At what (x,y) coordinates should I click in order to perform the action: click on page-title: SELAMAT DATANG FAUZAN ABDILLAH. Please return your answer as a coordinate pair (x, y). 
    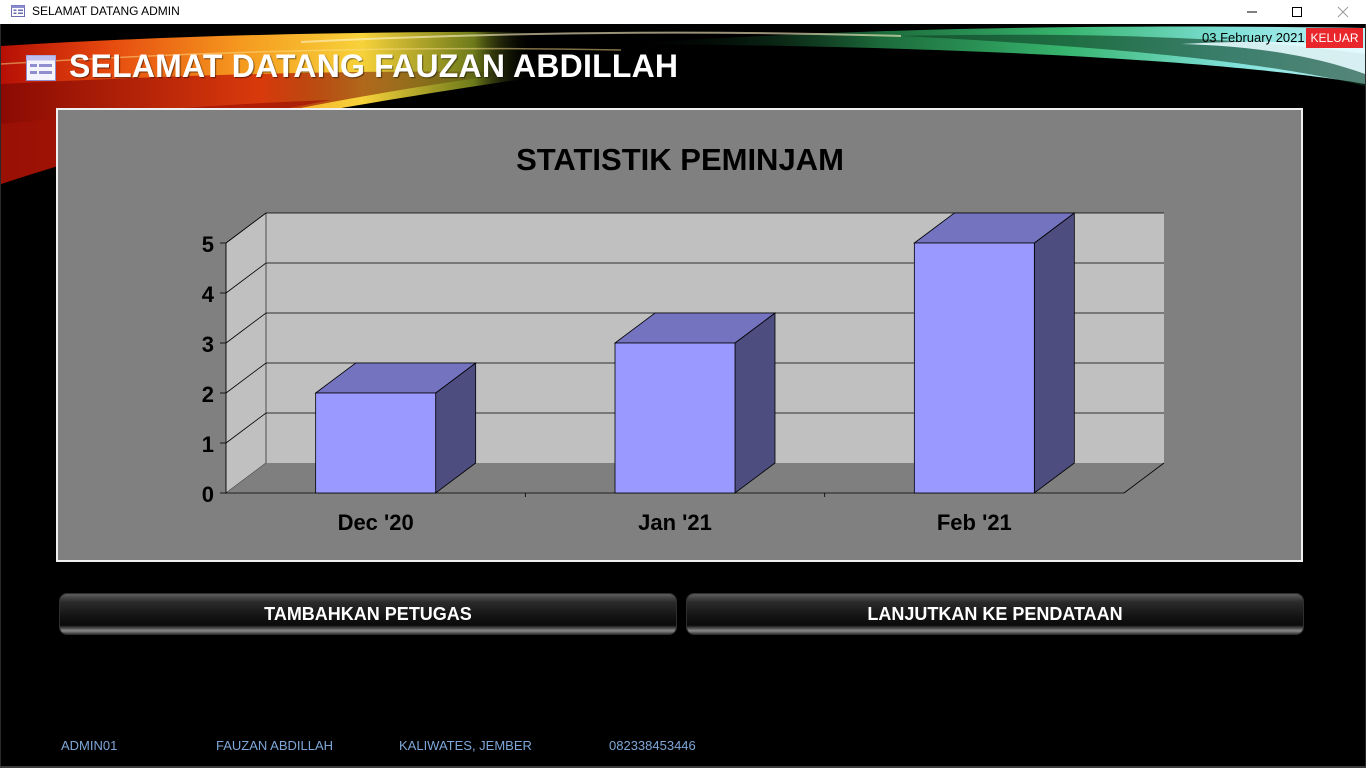
    Looking at the image, I should click on (374, 66).